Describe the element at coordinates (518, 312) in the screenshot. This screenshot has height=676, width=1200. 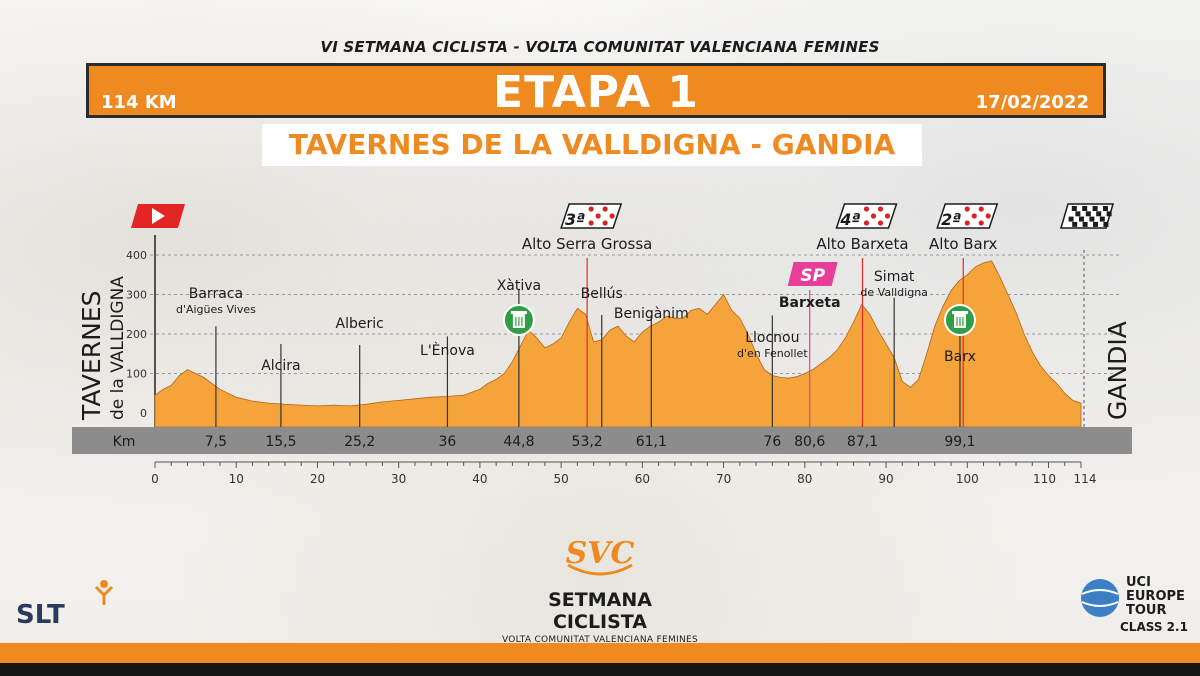
I see `feed-zone-lid` at that location.